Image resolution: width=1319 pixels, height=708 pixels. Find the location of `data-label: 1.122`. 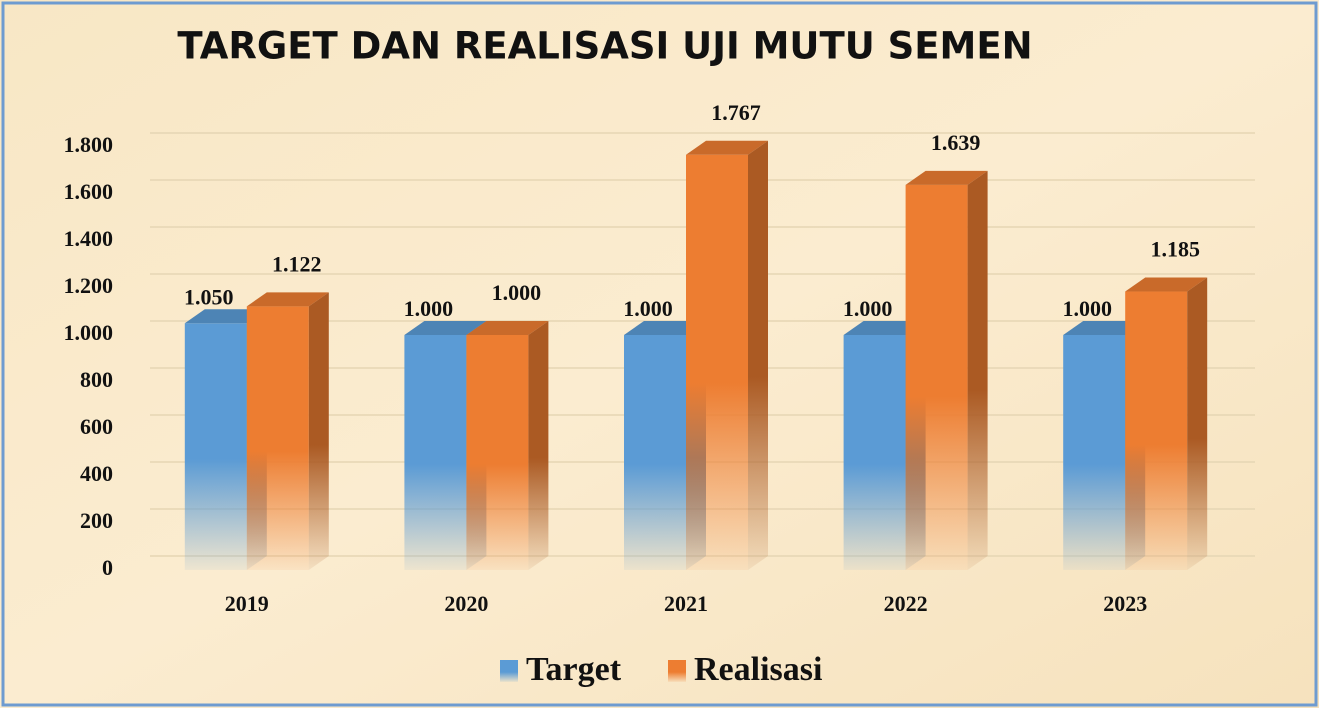

data-label: 1.122 is located at coordinates (297, 263).